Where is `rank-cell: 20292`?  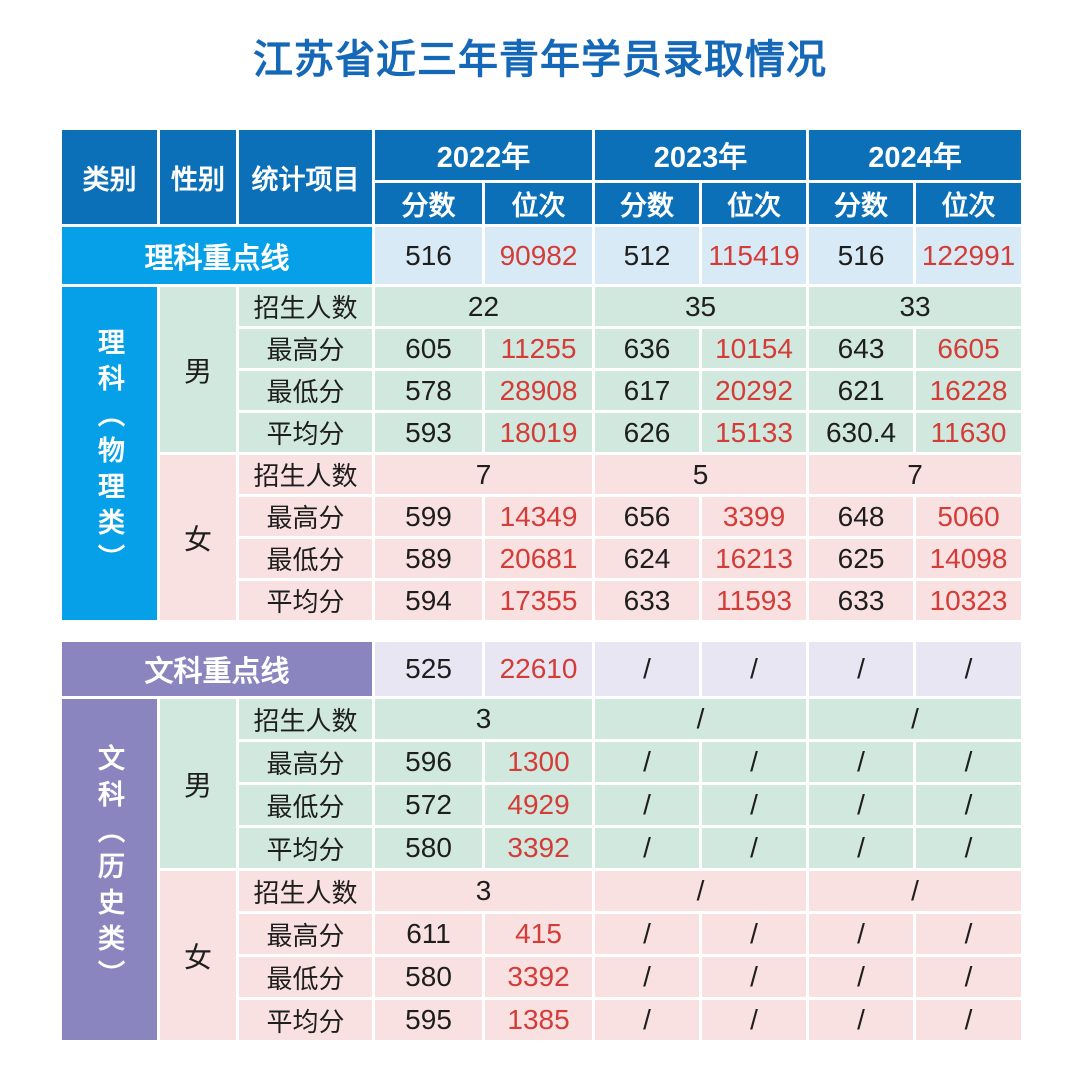 rank-cell: 20292 is located at coordinates (754, 390).